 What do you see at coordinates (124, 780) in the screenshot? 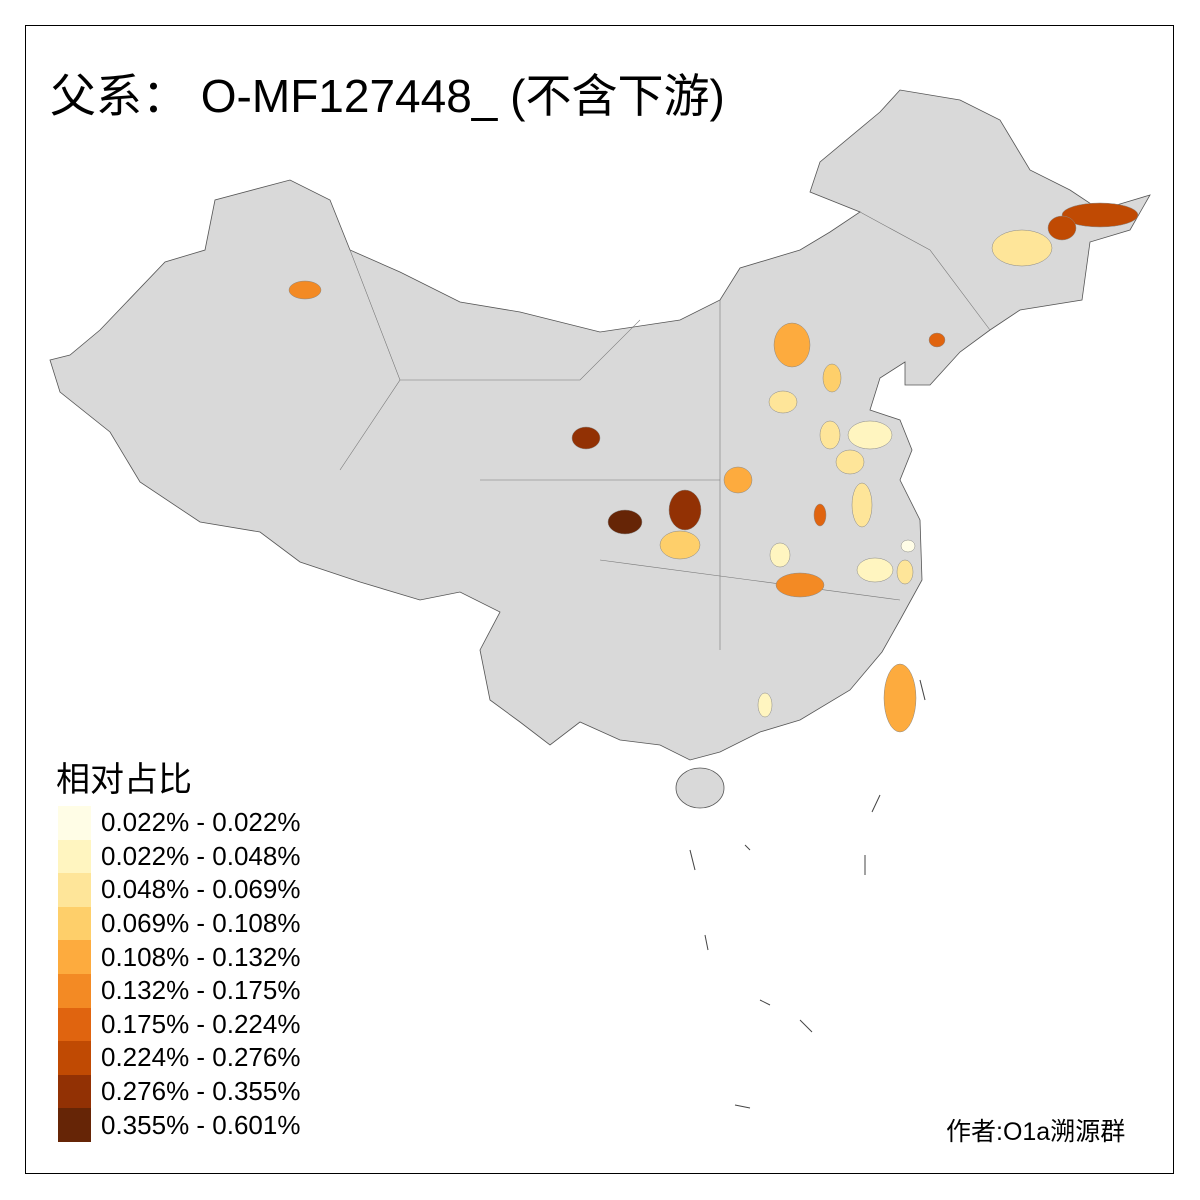
I see `legend-title: 相对占比` at bounding box center [124, 780].